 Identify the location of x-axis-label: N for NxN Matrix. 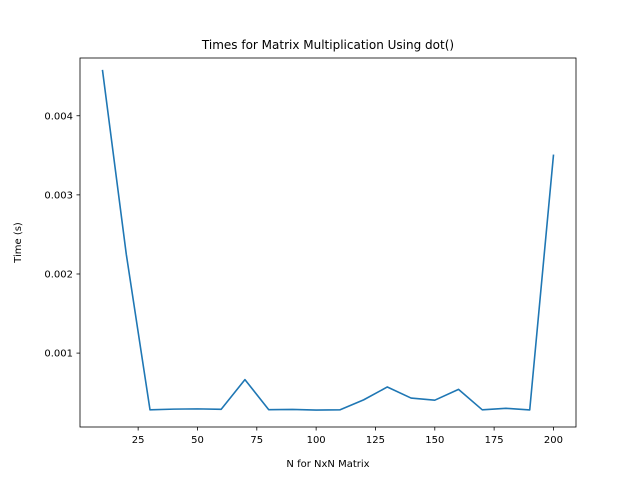
(327, 464).